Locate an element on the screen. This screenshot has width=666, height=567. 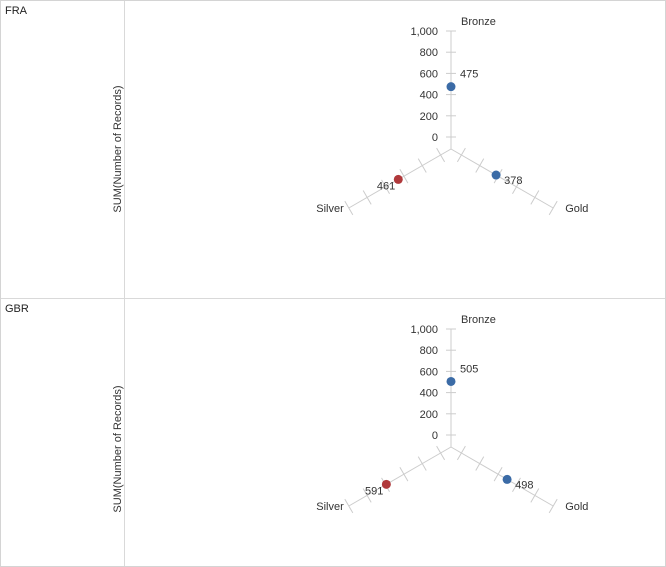
axis-line-silver is located at coordinates (400, 476).